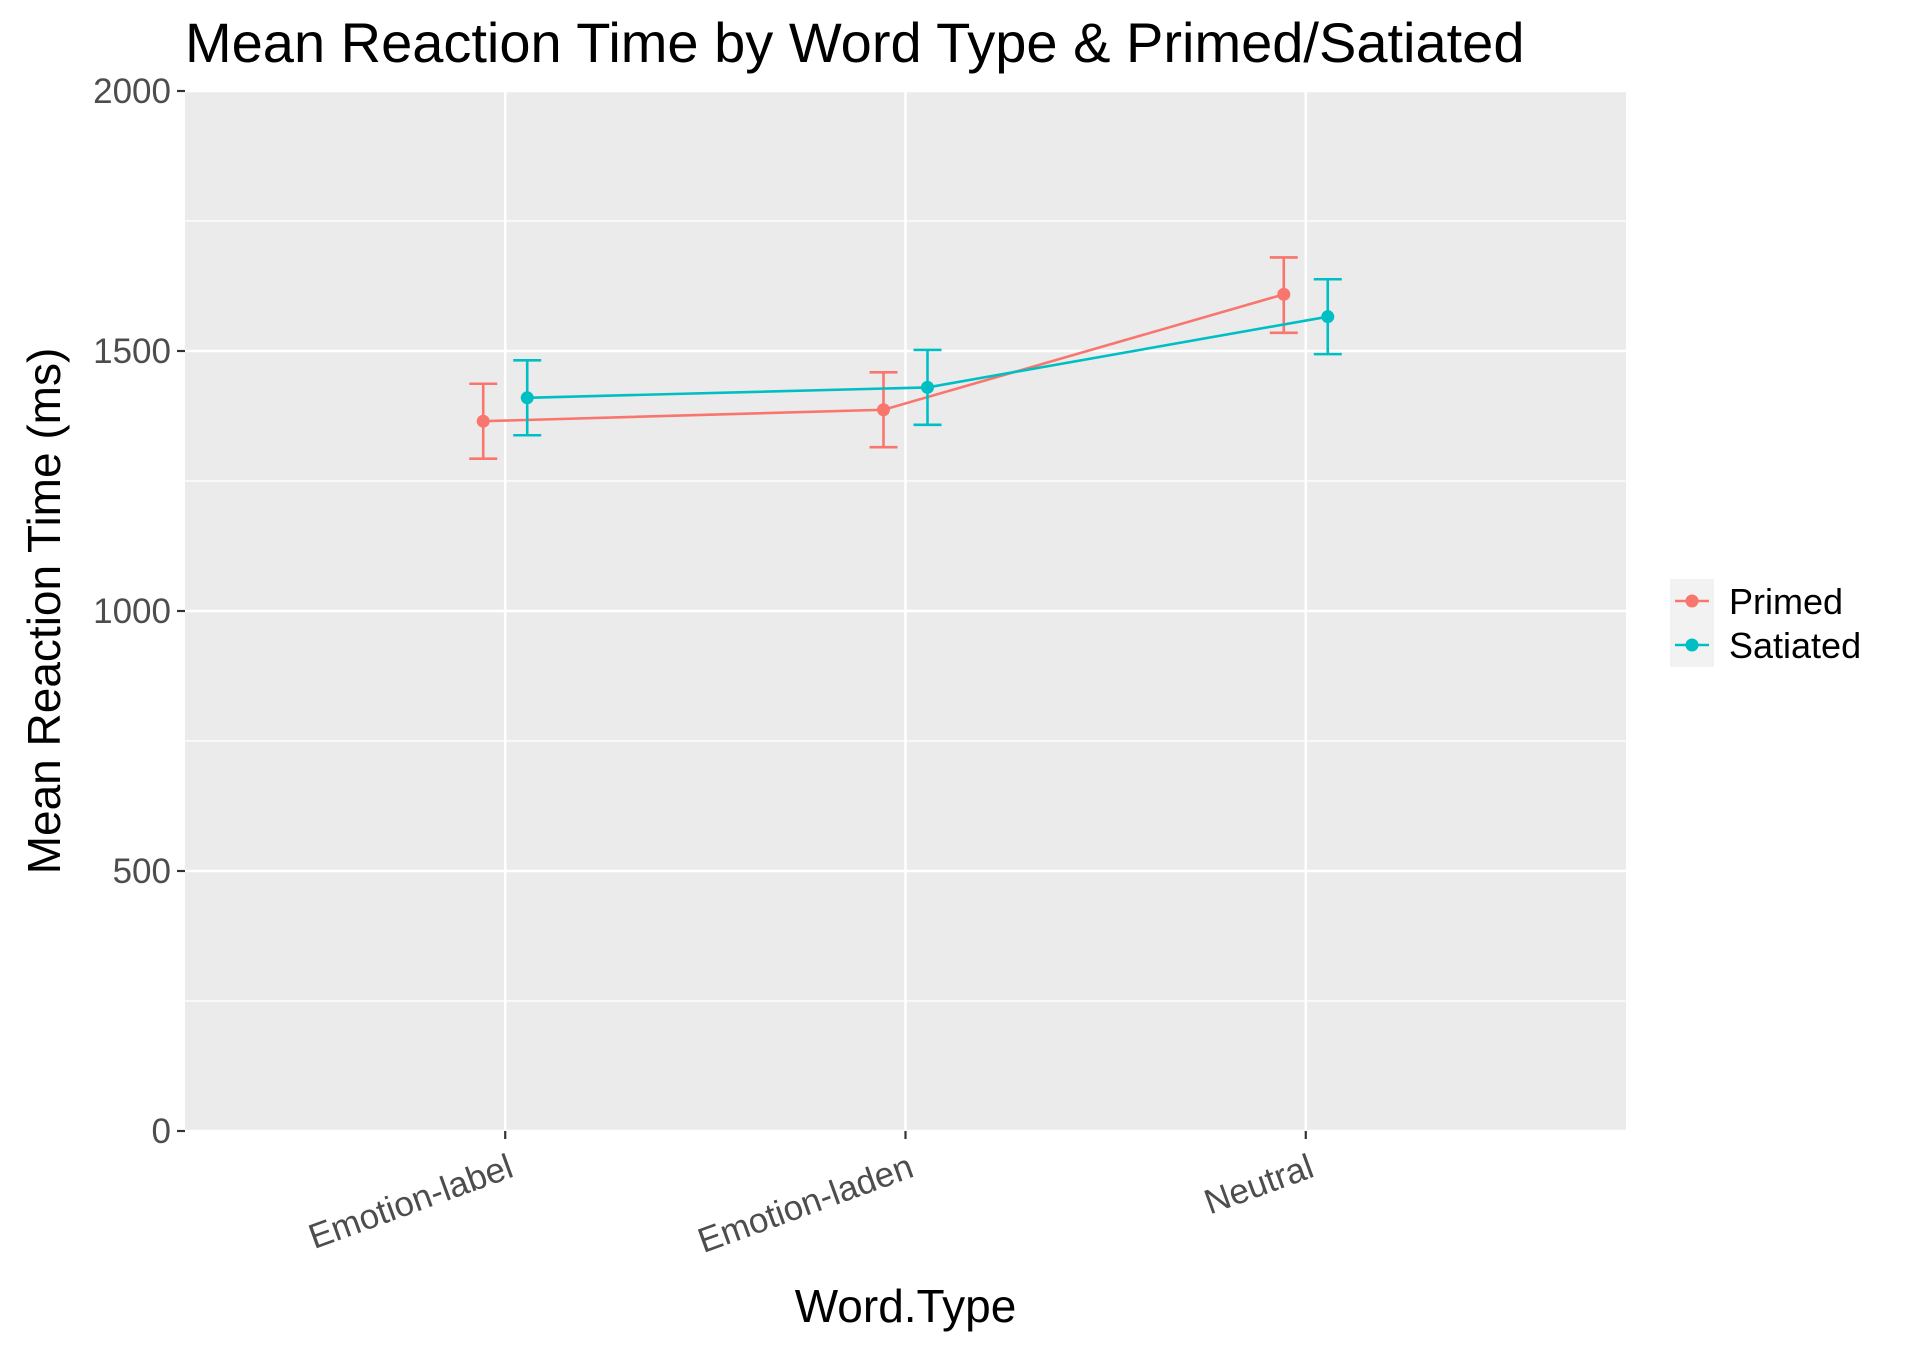 The image size is (1920, 1349). What do you see at coordinates (132, 611) in the screenshot?
I see `y-tick-label: 1000` at bounding box center [132, 611].